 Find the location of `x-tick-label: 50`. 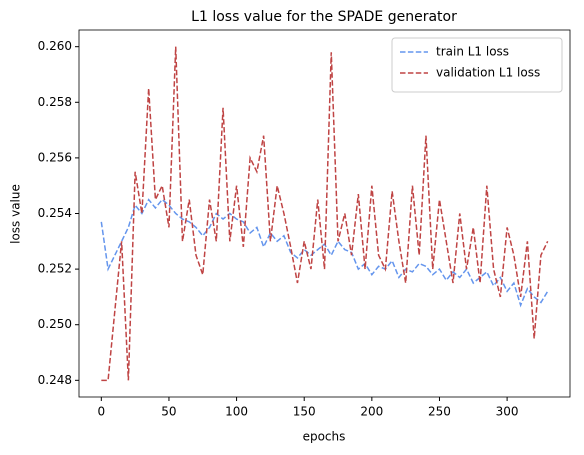

x-tick-label: 50 is located at coordinates (168, 412).